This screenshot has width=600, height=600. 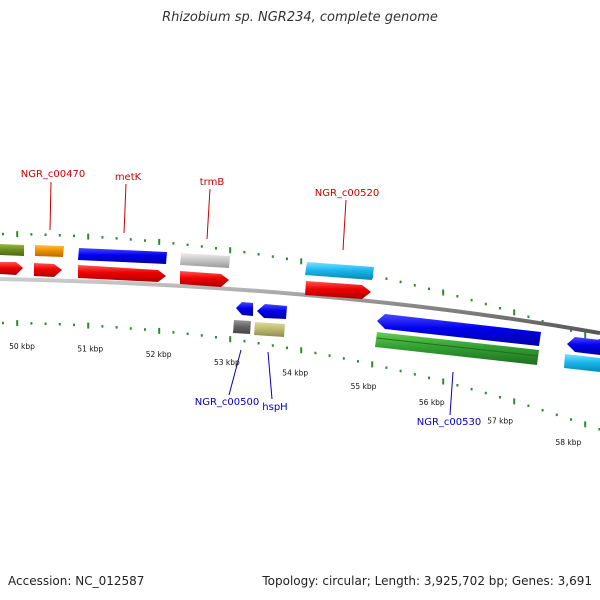 What do you see at coordinates (49, 251) in the screenshot?
I see `feature-orange` at bounding box center [49, 251].